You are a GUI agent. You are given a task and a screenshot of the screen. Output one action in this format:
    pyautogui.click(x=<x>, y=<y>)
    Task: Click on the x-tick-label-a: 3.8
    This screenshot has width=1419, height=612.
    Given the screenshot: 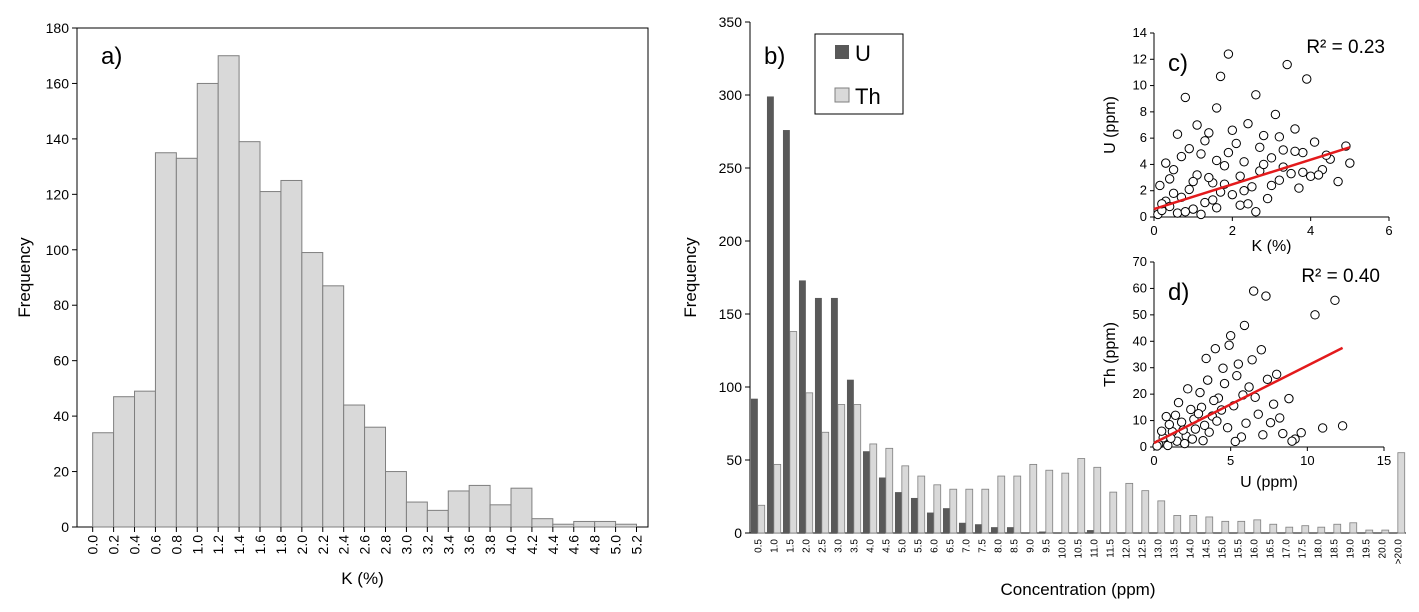 What is the action you would take?
    pyautogui.click(x=490, y=545)
    